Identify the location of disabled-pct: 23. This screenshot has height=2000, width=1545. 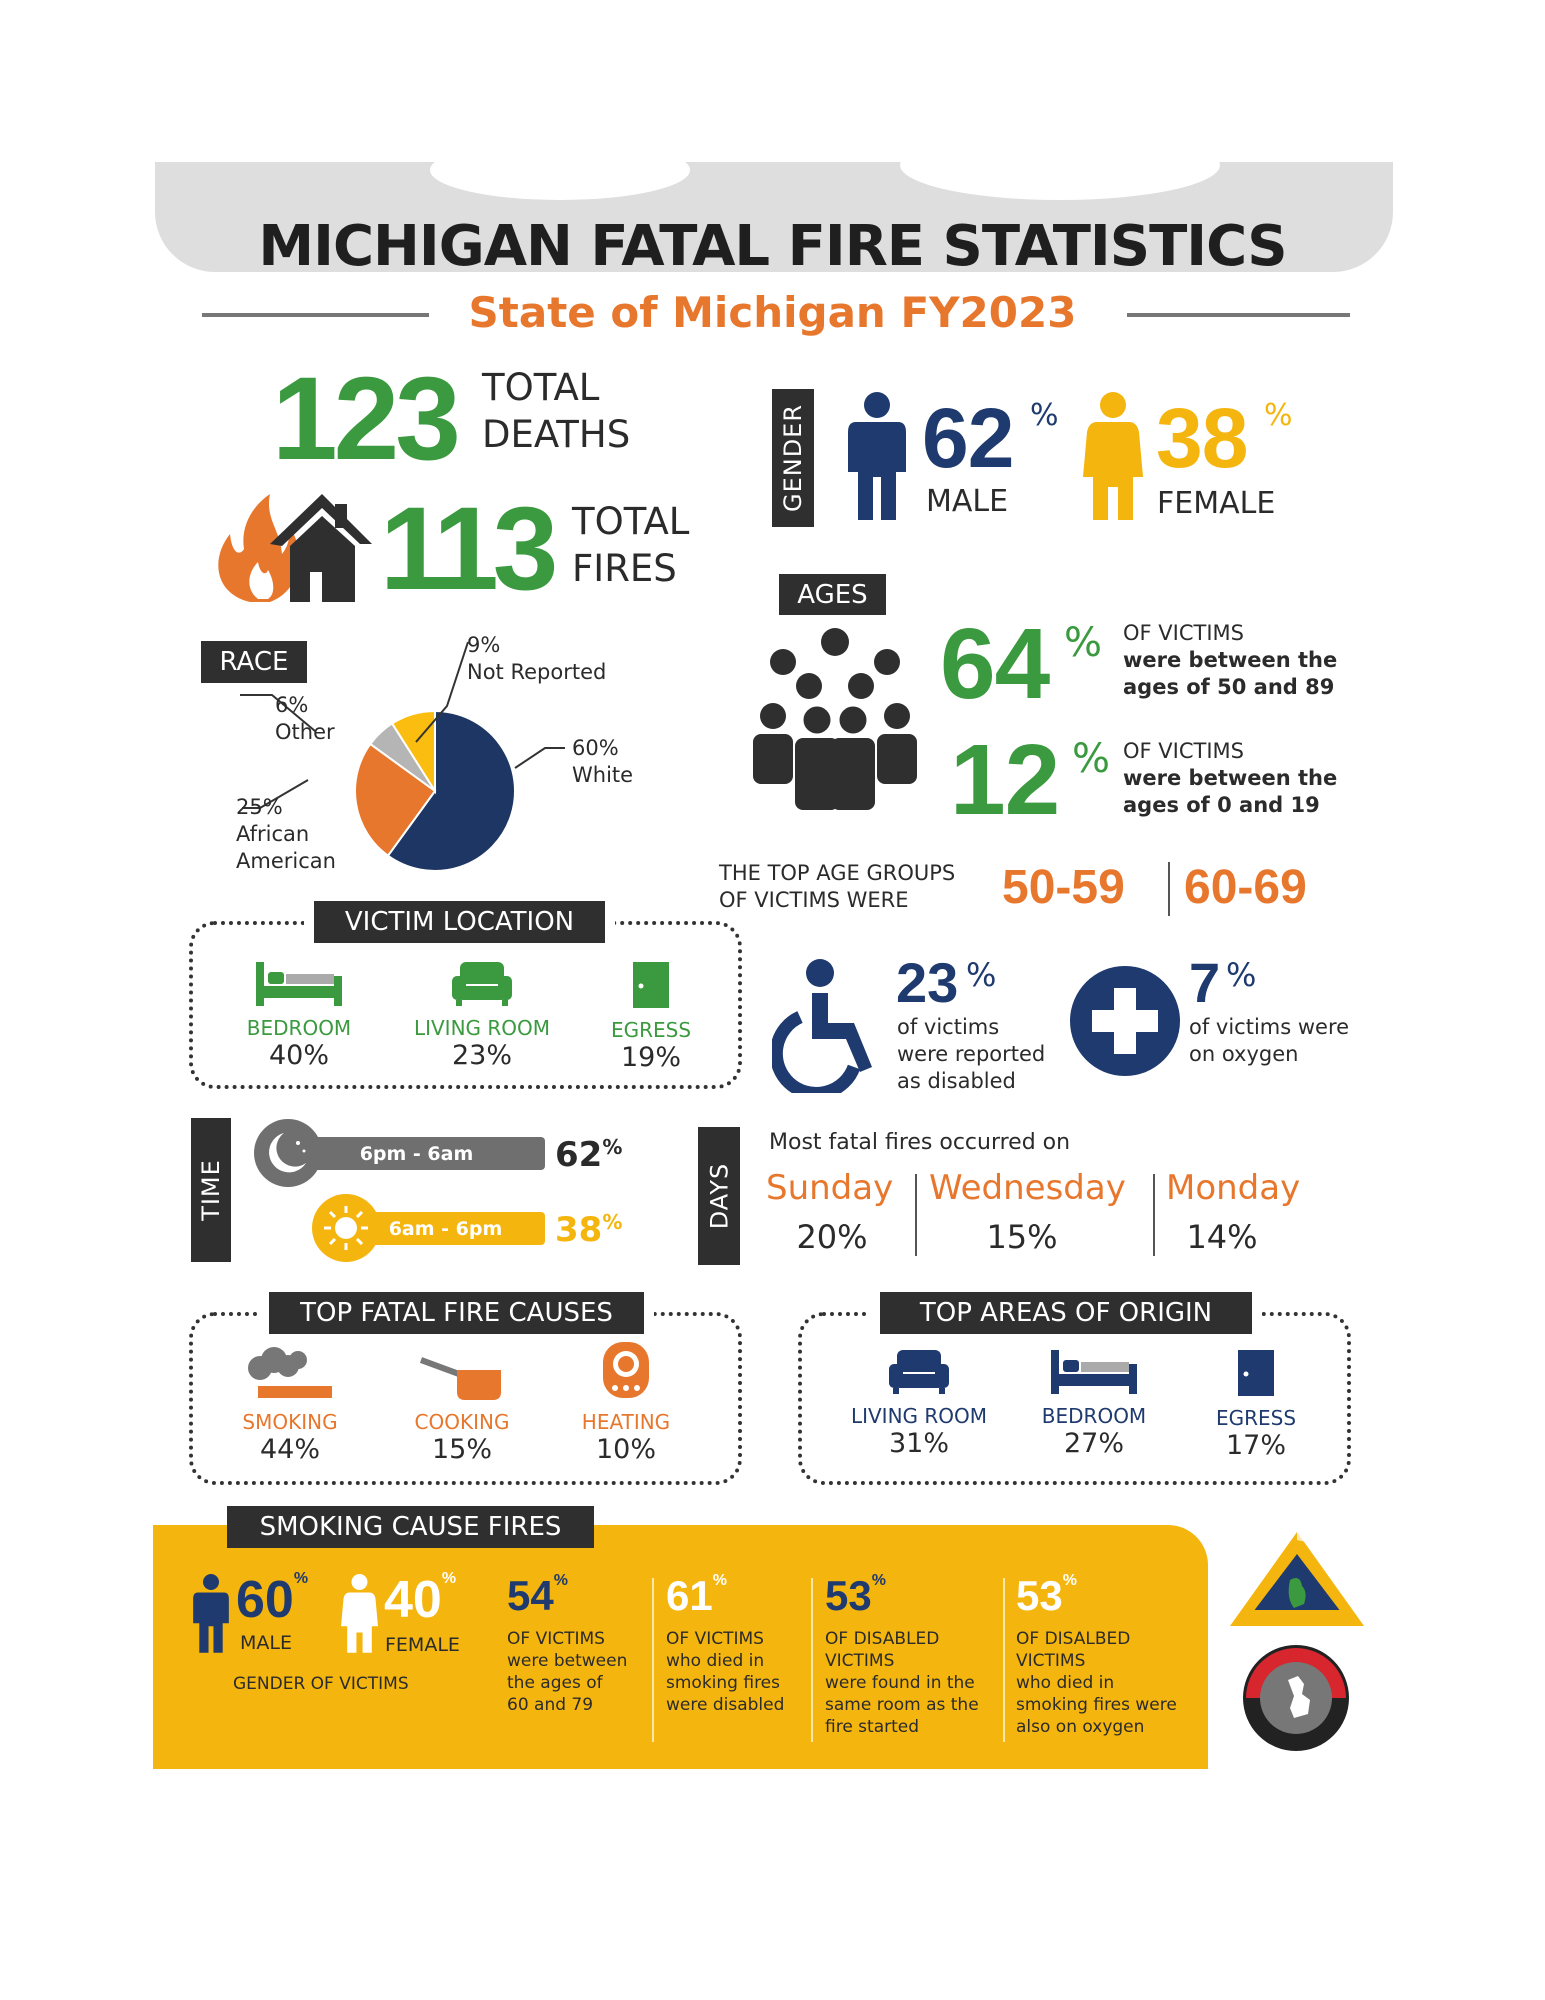
(927, 982).